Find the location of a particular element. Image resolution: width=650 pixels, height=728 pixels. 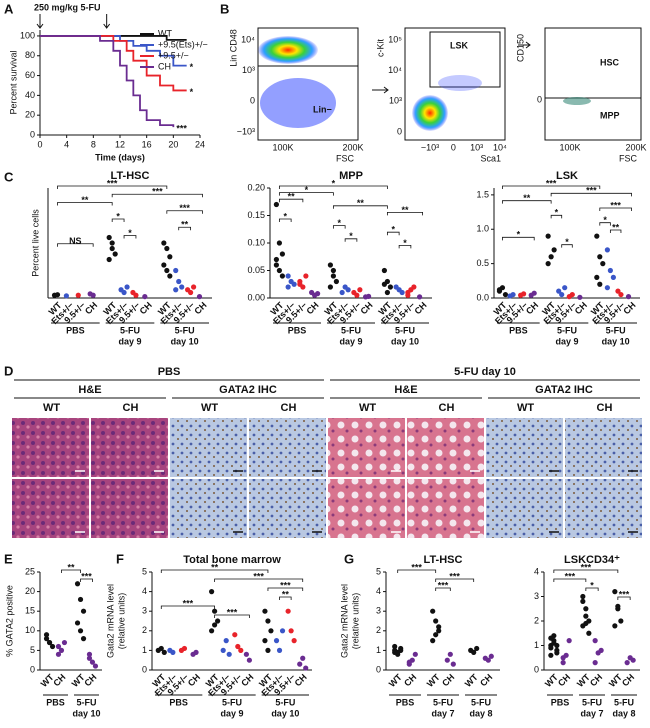

x-axis-label: FSC is located at coordinates (628, 158).